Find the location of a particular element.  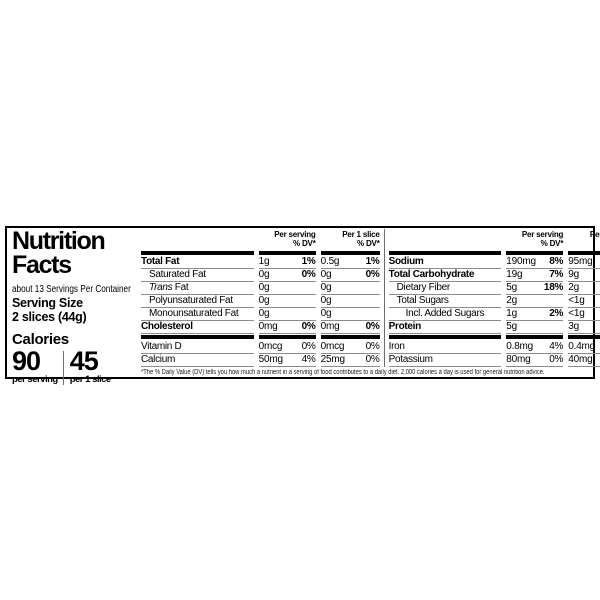

per-serving-cell: 80mg 0% is located at coordinates (535, 360).